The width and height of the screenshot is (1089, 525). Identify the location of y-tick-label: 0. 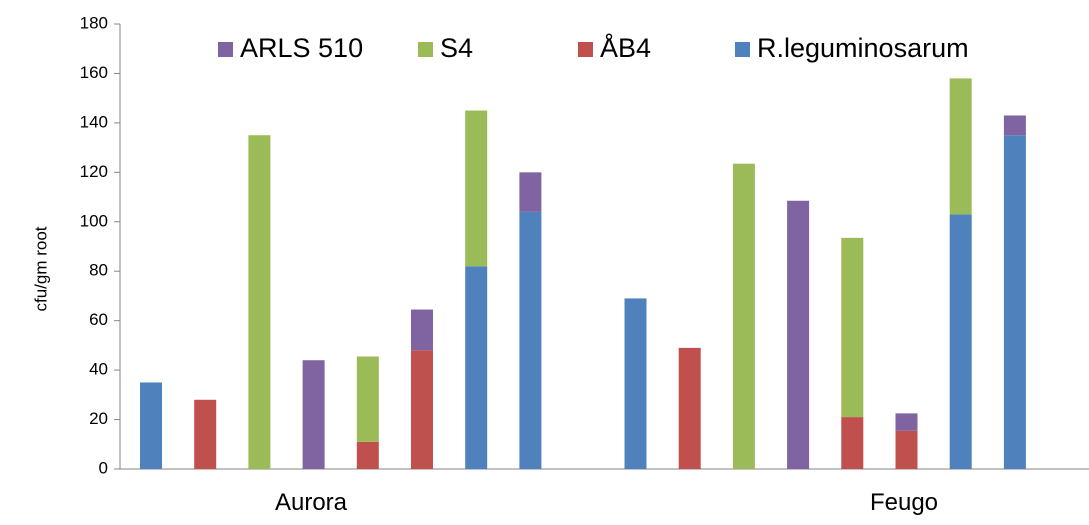
(103, 467).